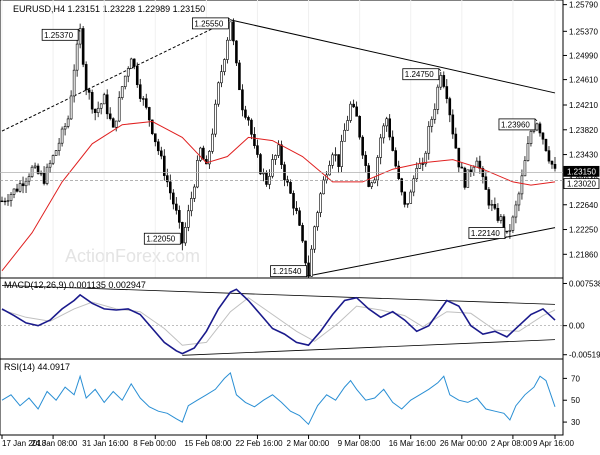 The width and height of the screenshot is (600, 455). I want to click on price-ytick-label: 1.24210, so click(583, 105).